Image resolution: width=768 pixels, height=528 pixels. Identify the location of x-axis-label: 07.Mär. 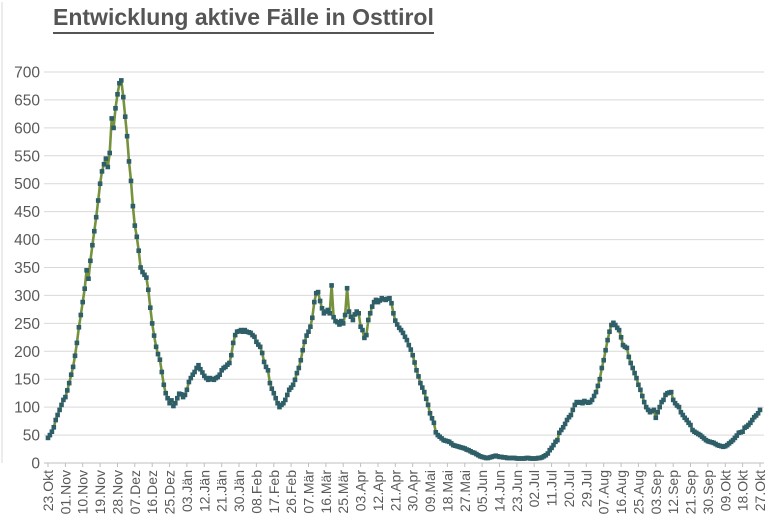
(309, 492).